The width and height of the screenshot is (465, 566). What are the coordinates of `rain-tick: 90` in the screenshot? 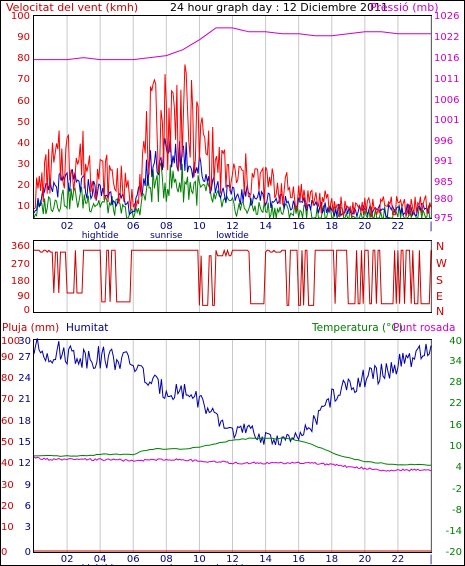 It's located at (7, 357).